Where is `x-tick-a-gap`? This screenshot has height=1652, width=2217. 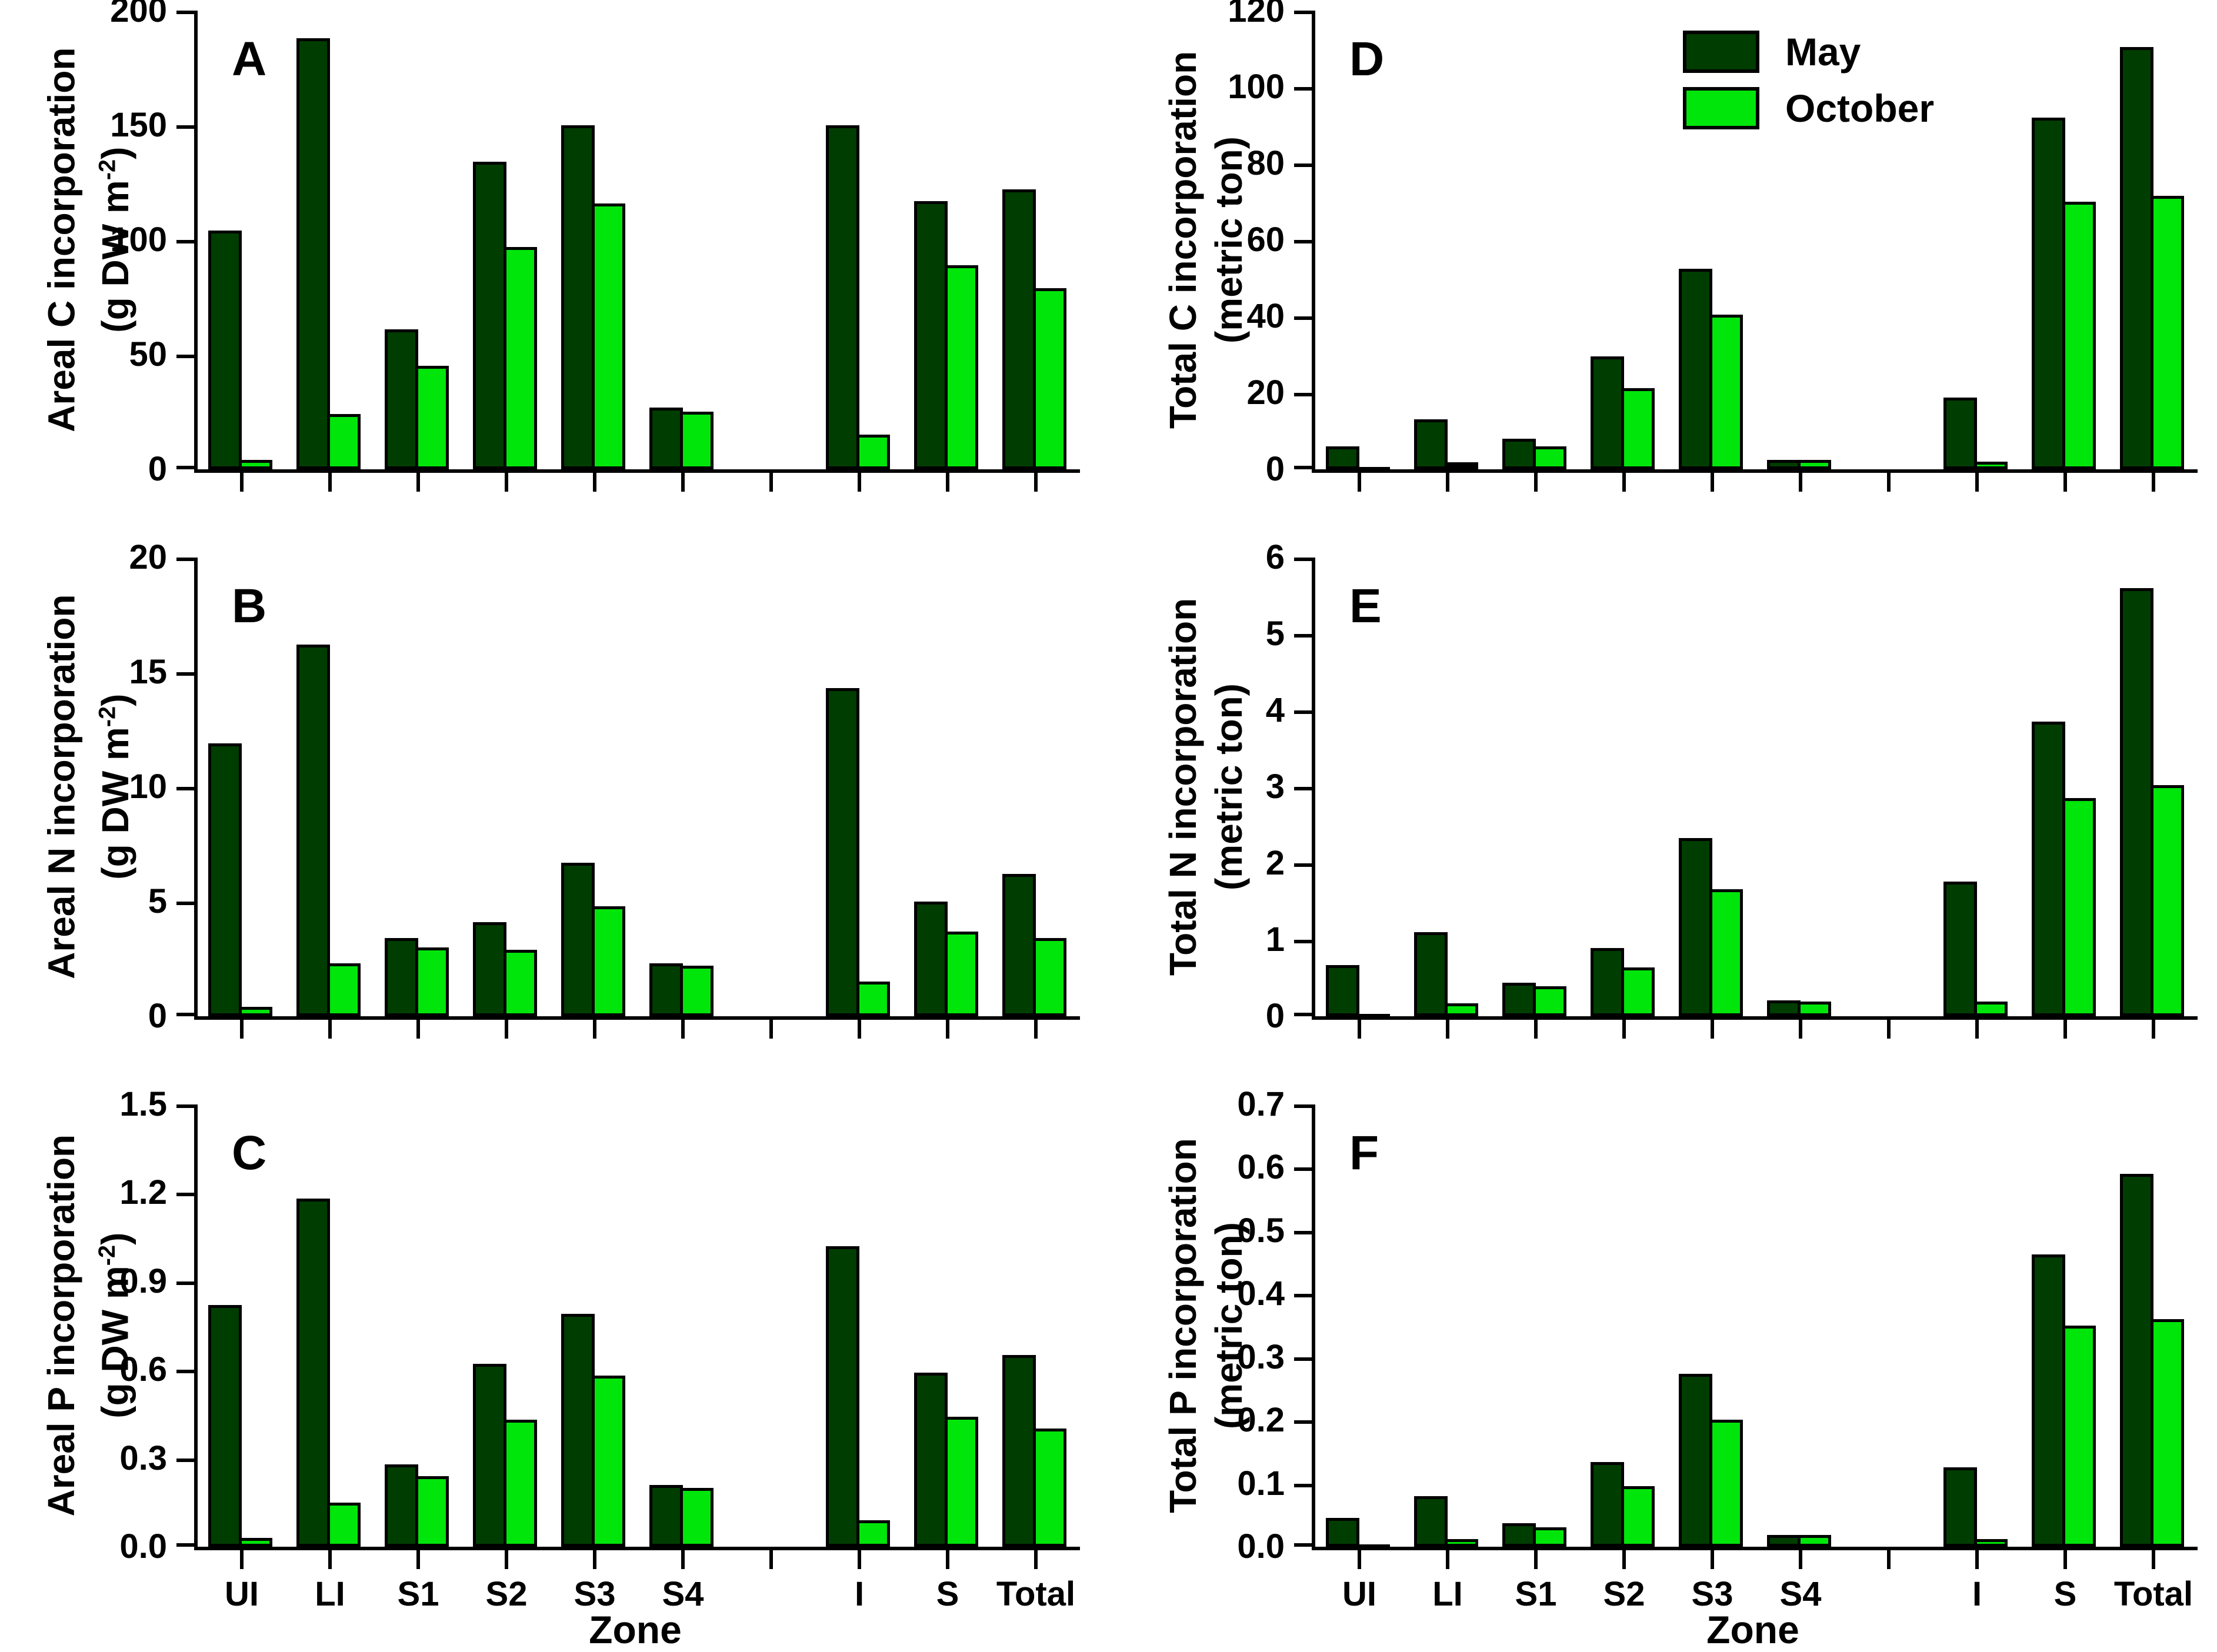 x-tick-a-gap is located at coordinates (771, 482).